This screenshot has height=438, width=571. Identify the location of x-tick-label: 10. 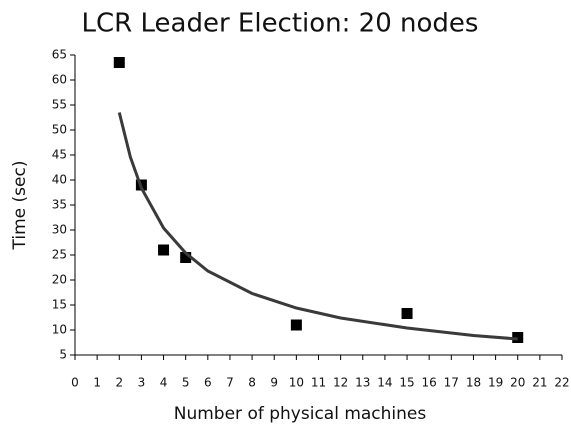
(296, 383).